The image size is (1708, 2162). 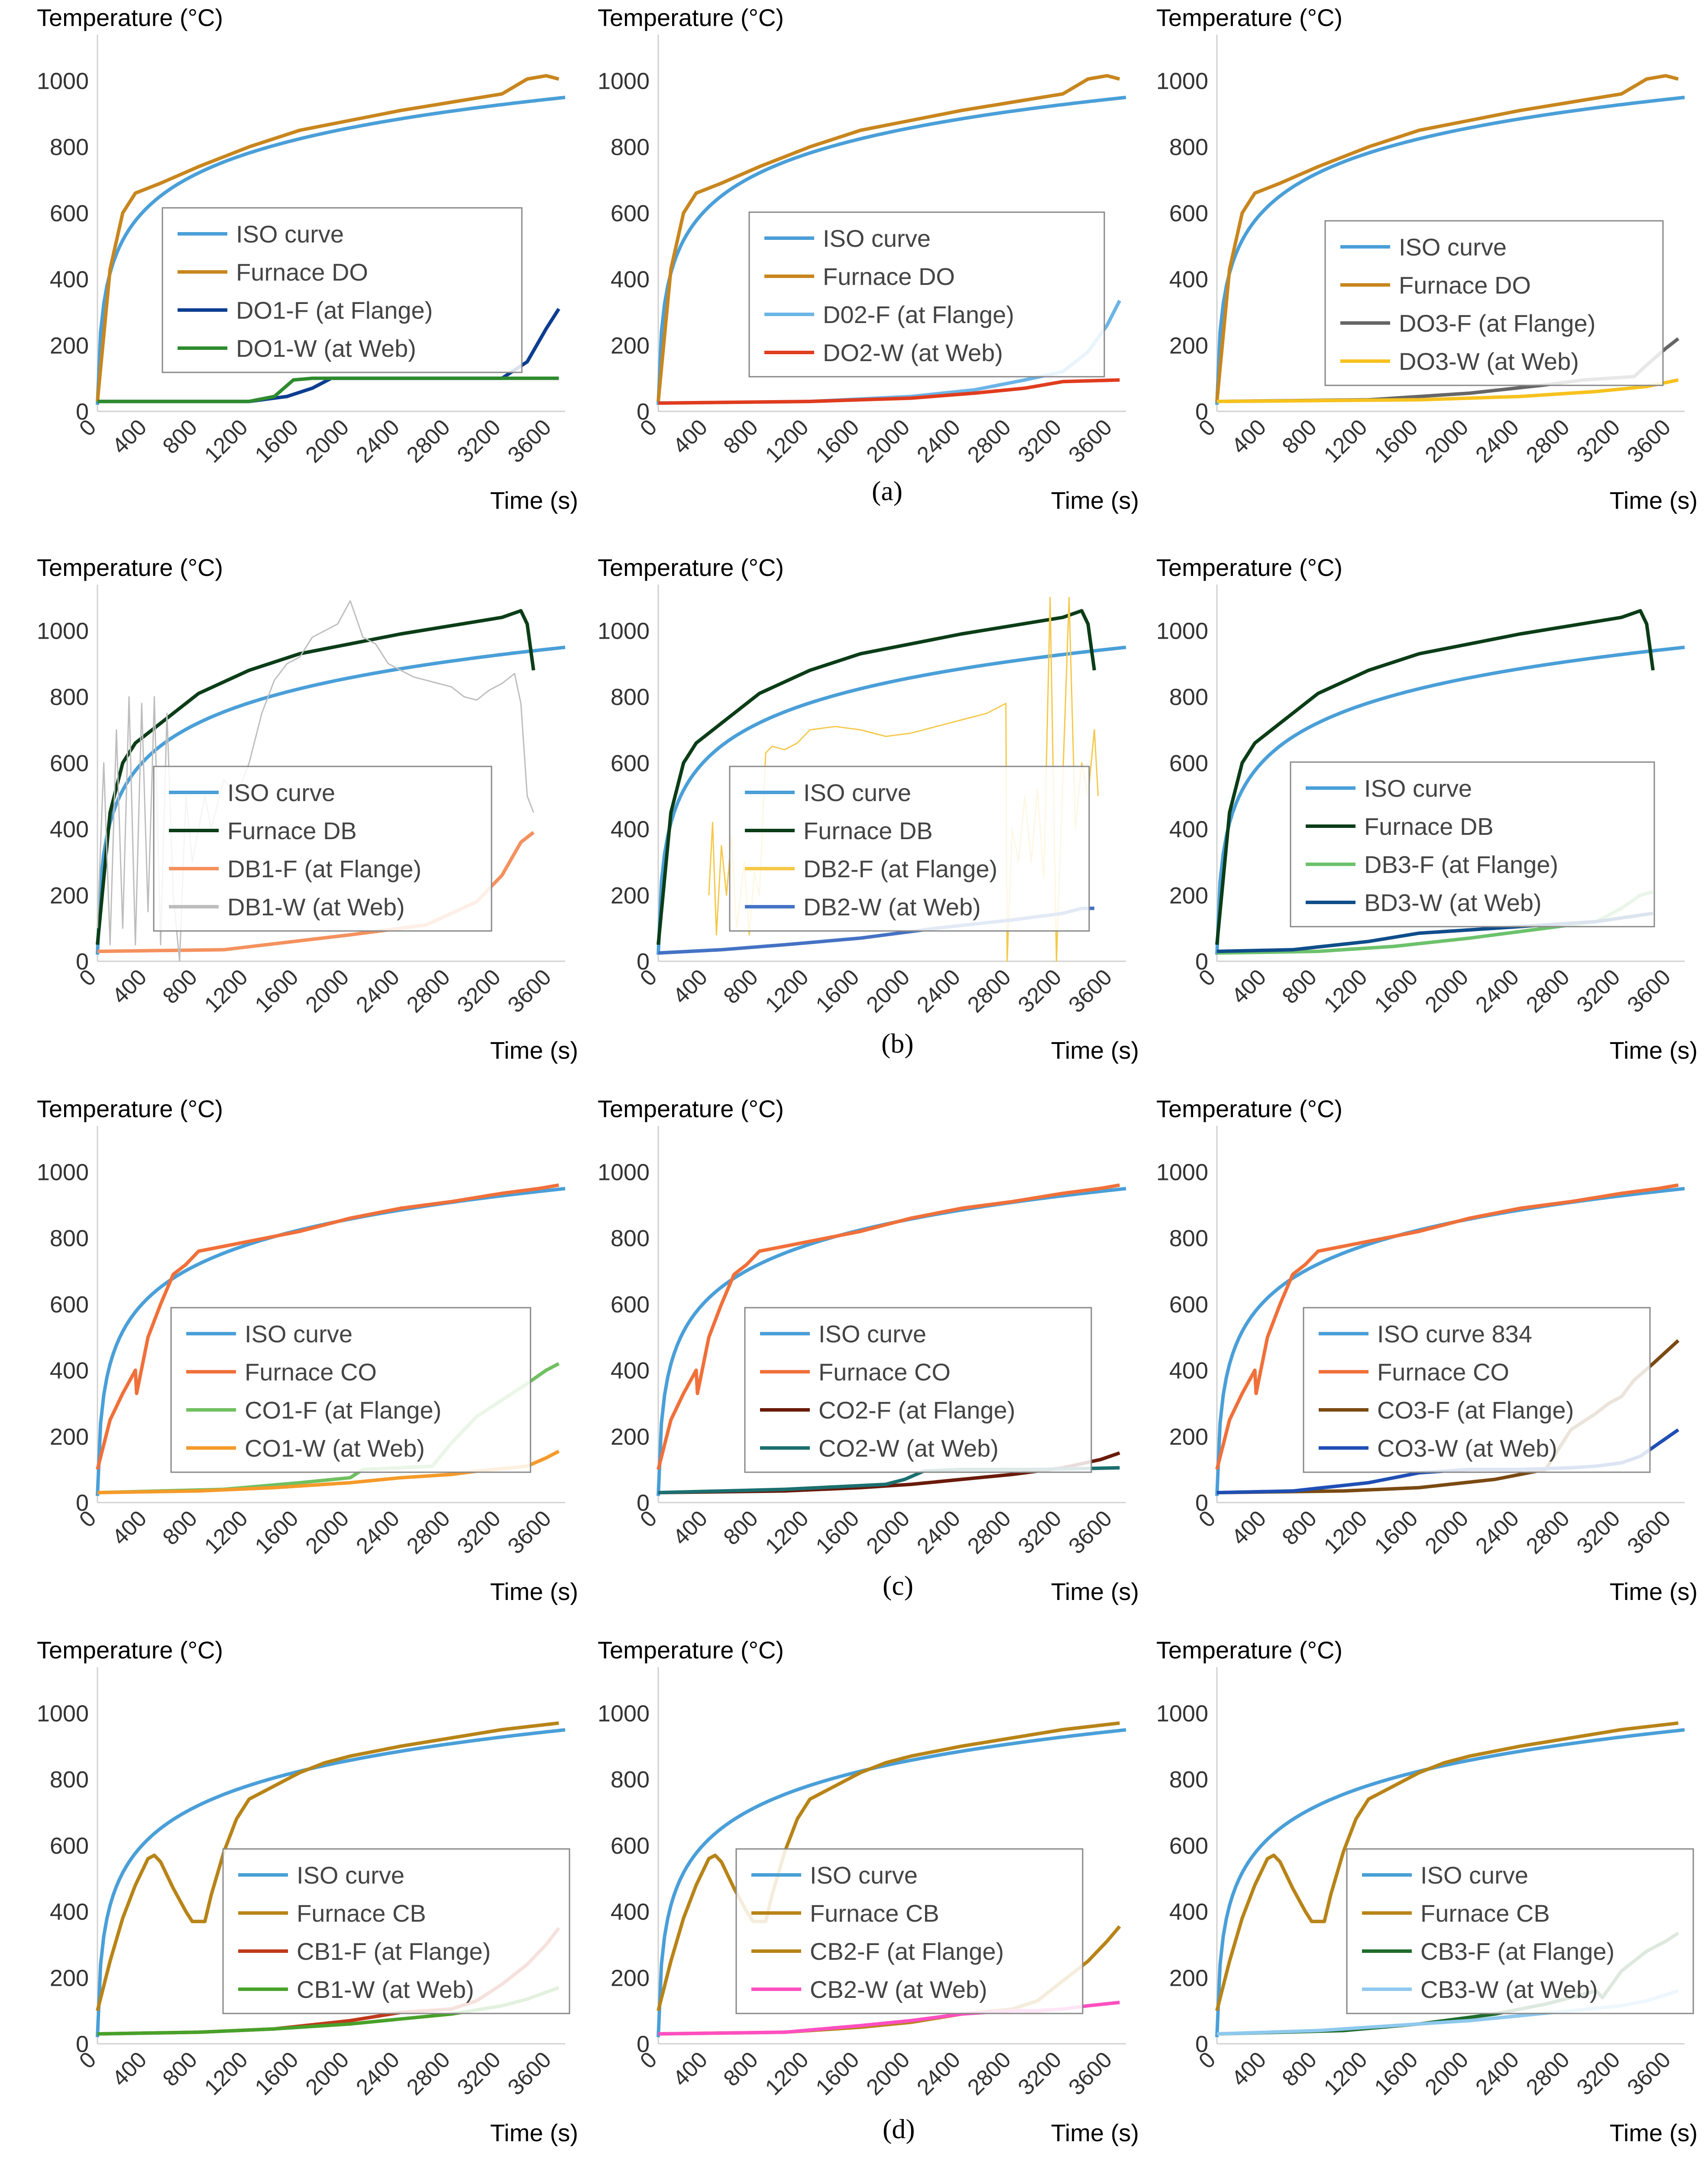 I want to click on row-label-b: (b), so click(x=897, y=1043).